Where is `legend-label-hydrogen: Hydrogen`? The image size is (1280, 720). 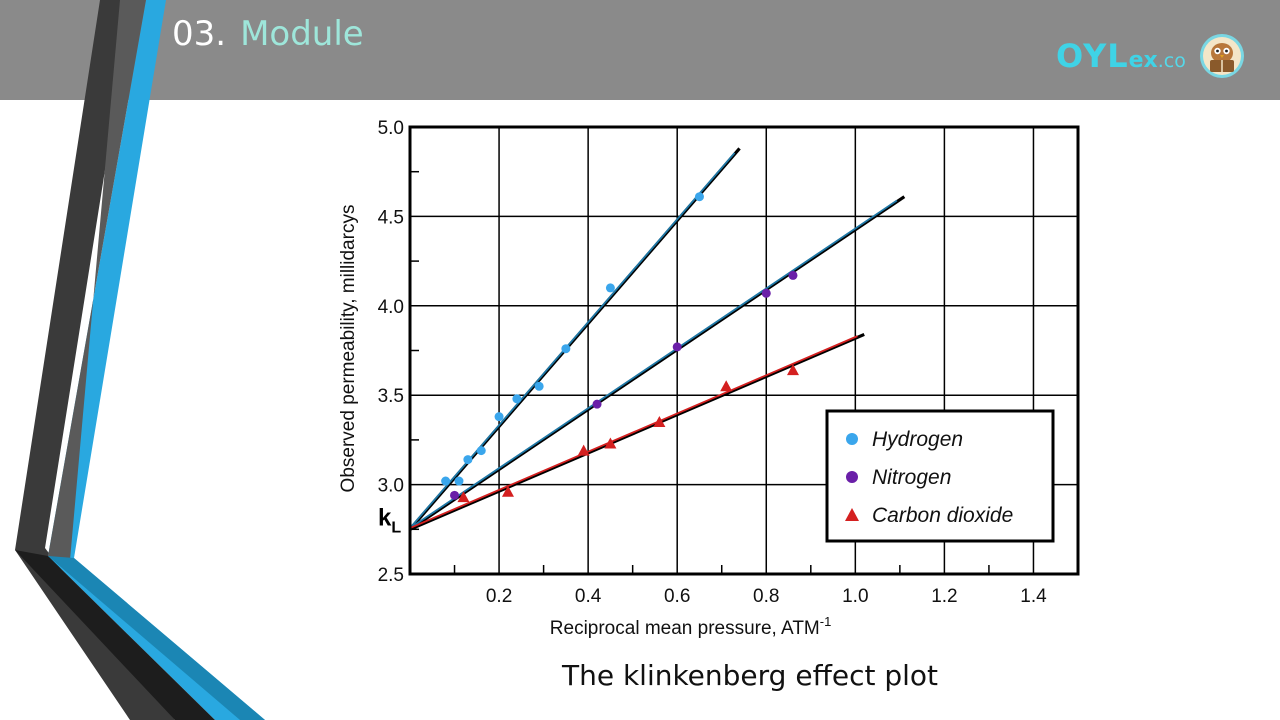 legend-label-hydrogen: Hydrogen is located at coordinates (917, 439).